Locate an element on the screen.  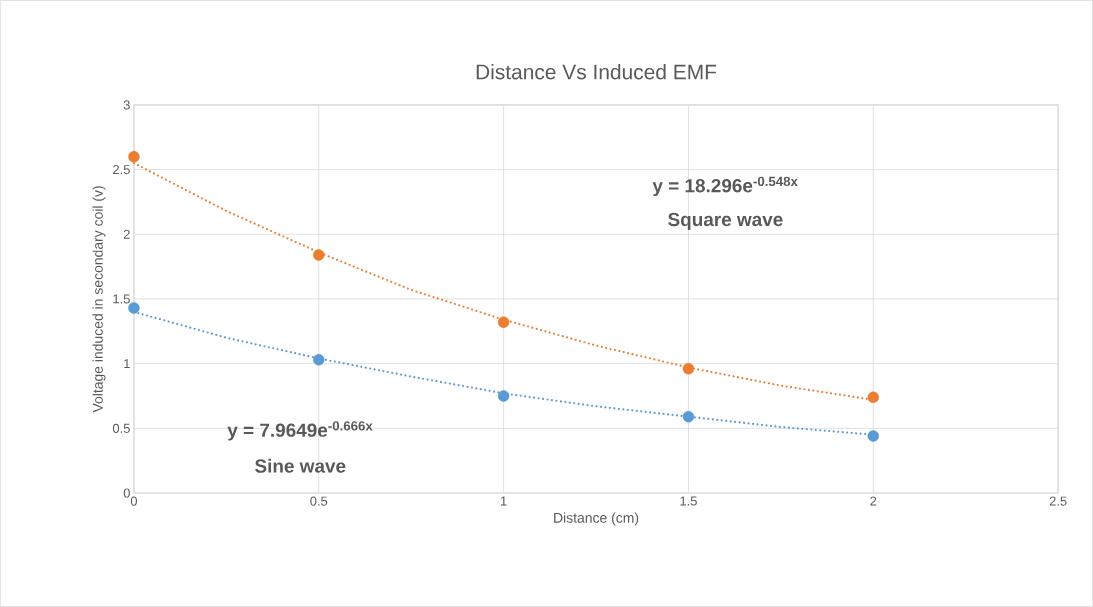
y-tick-label: 3 is located at coordinates (126, 105).